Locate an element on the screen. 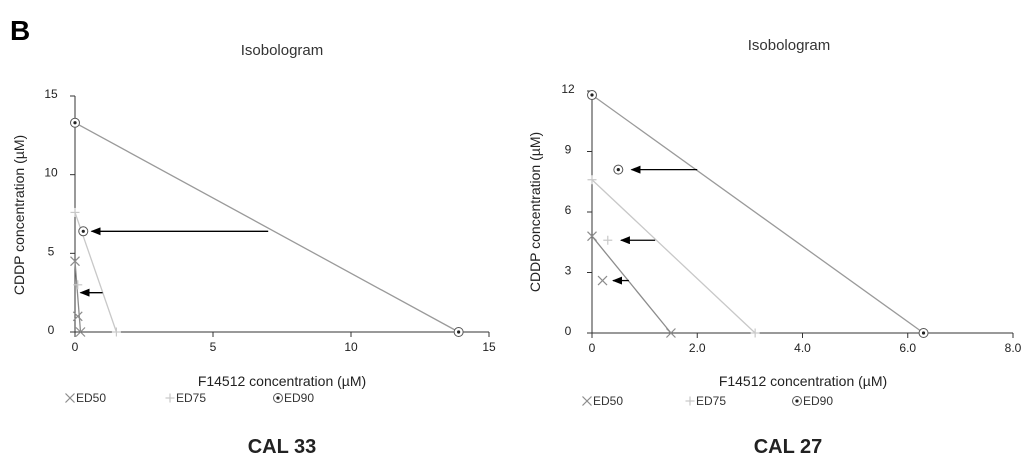 This screenshot has height=468, width=1023. x-tick-label: 10 is located at coordinates (351, 347).